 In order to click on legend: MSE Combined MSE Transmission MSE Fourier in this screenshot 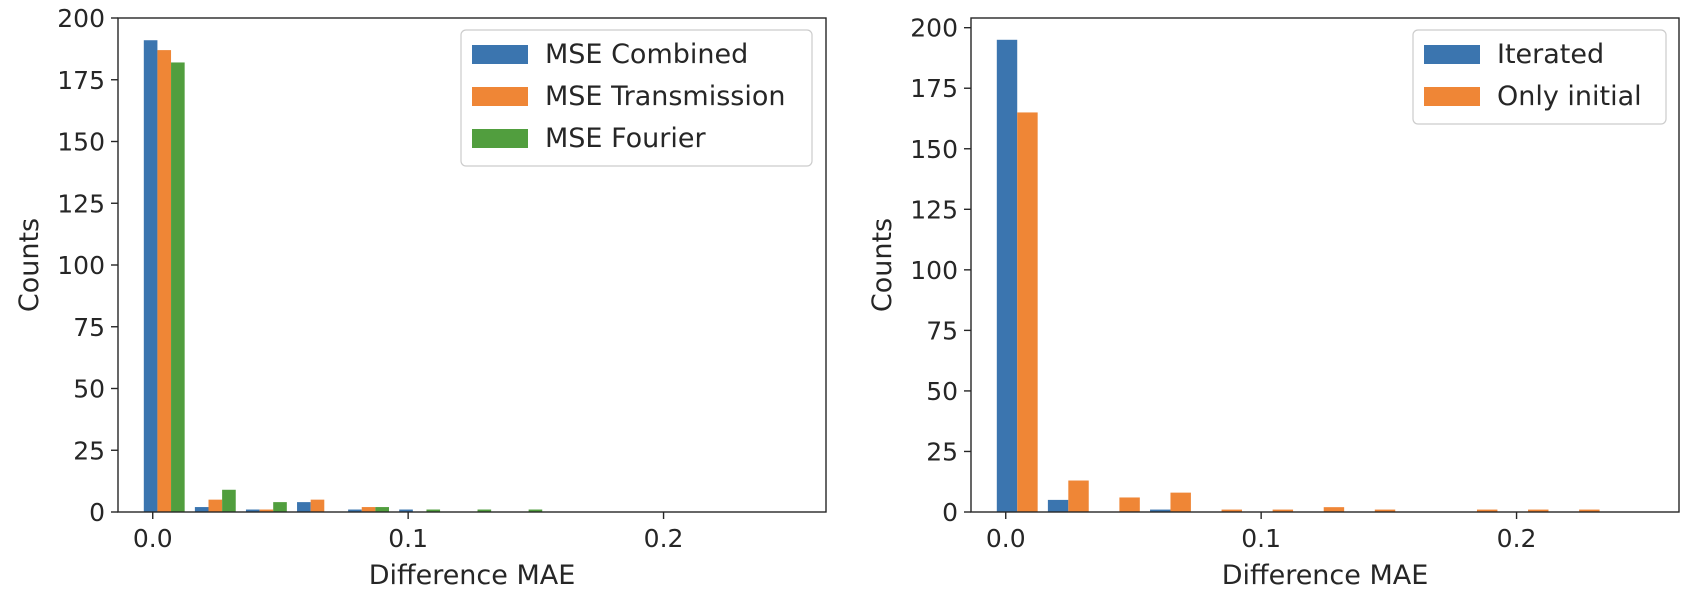, I will do `click(636, 98)`.